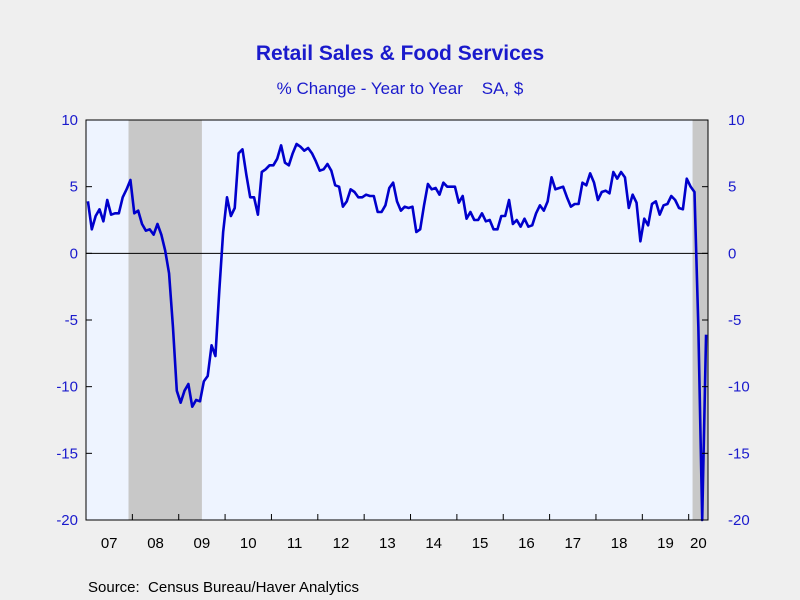 This screenshot has width=800, height=600. What do you see at coordinates (223, 587) in the screenshot?
I see `source-note: Source: Census Bureau/Haver Analytics` at bounding box center [223, 587].